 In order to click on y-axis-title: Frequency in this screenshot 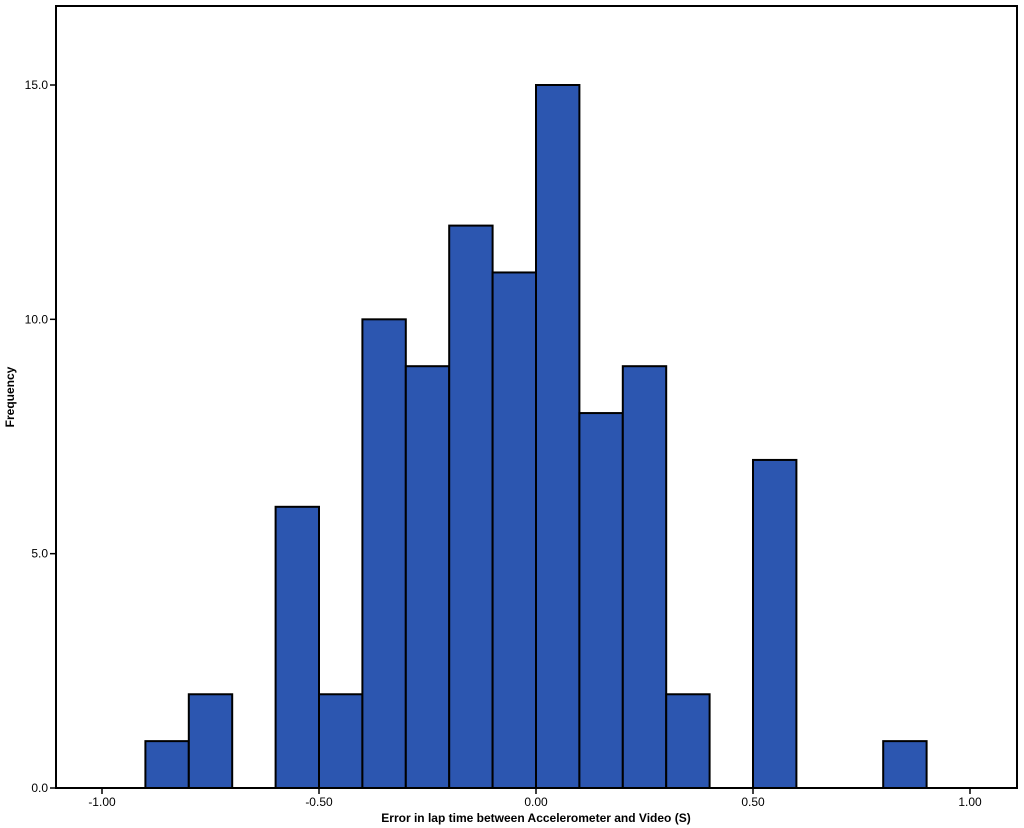, I will do `click(10, 396)`.